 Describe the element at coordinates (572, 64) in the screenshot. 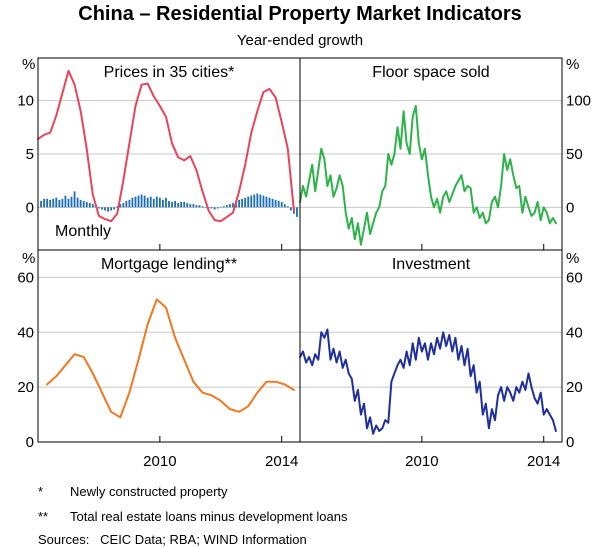

I see `unit-label-top-right: %` at that location.